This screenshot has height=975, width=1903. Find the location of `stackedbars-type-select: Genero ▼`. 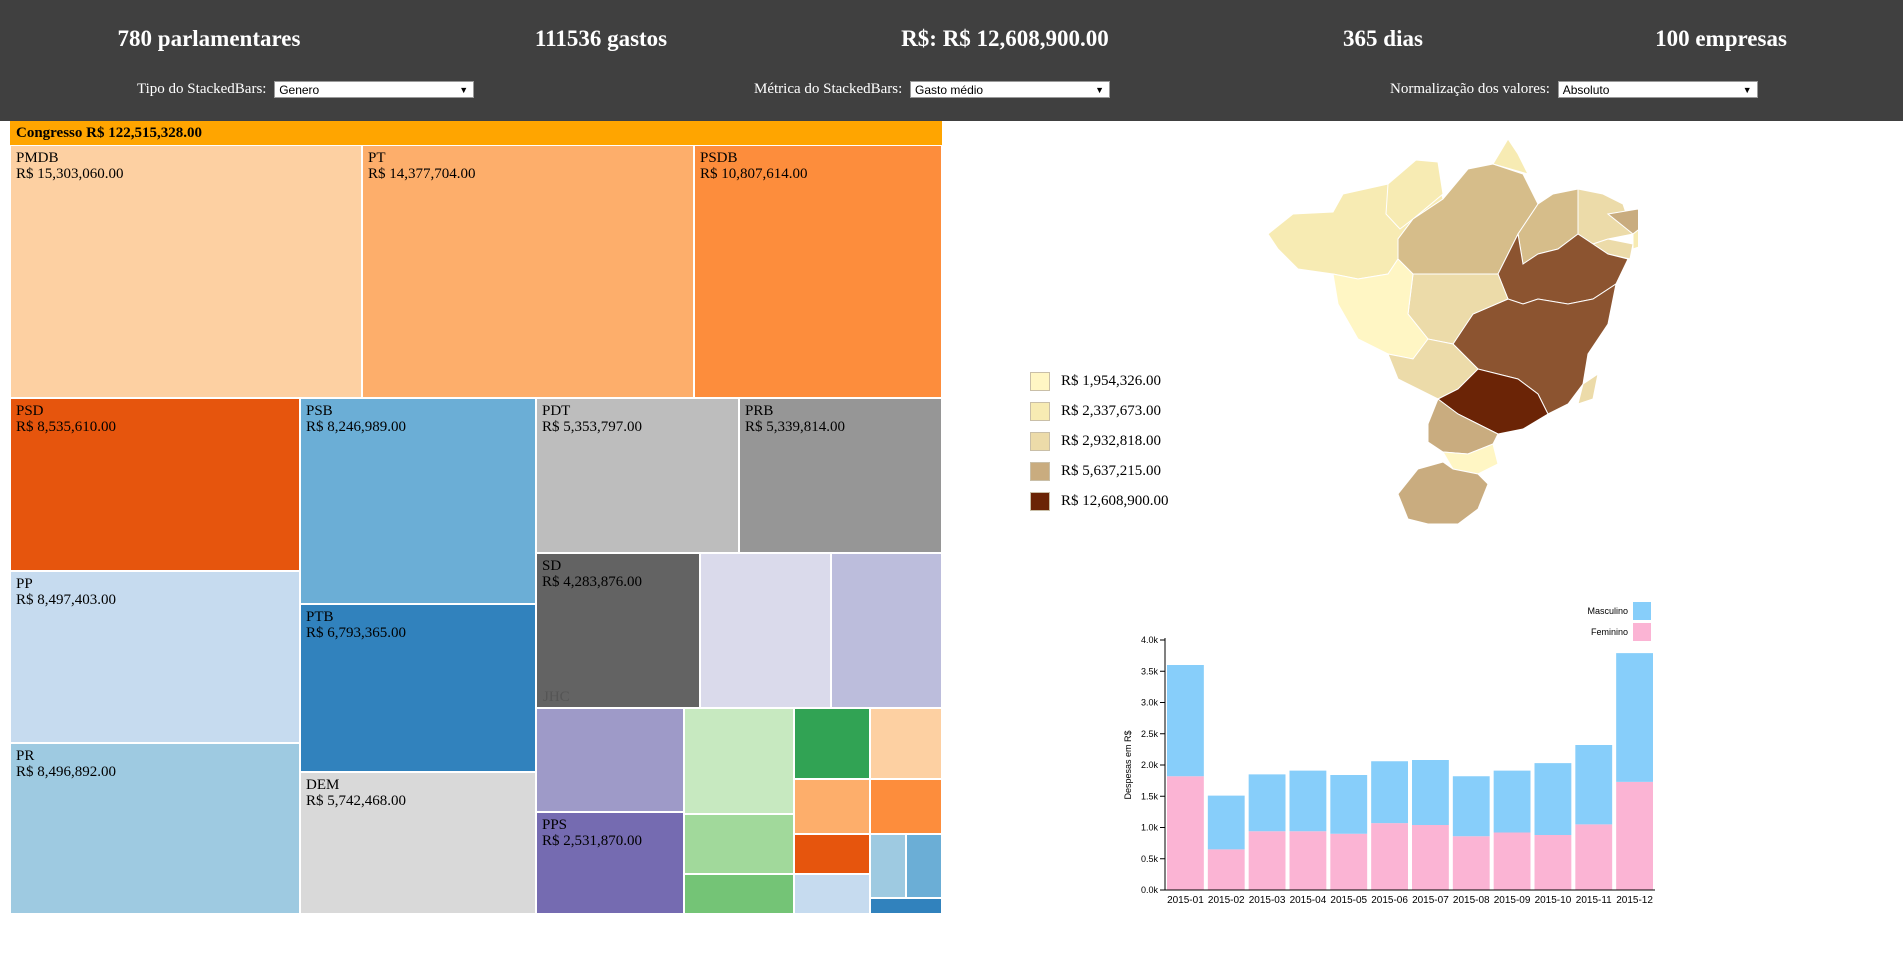

stackedbars-type-select: Genero ▼ is located at coordinates (374, 90).